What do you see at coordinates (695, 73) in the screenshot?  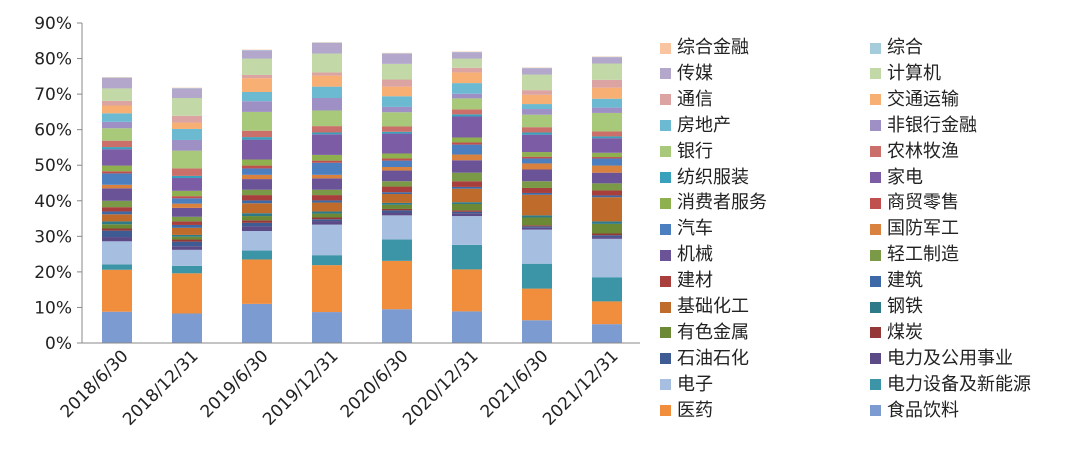 I see `legend-label: 传媒` at bounding box center [695, 73].